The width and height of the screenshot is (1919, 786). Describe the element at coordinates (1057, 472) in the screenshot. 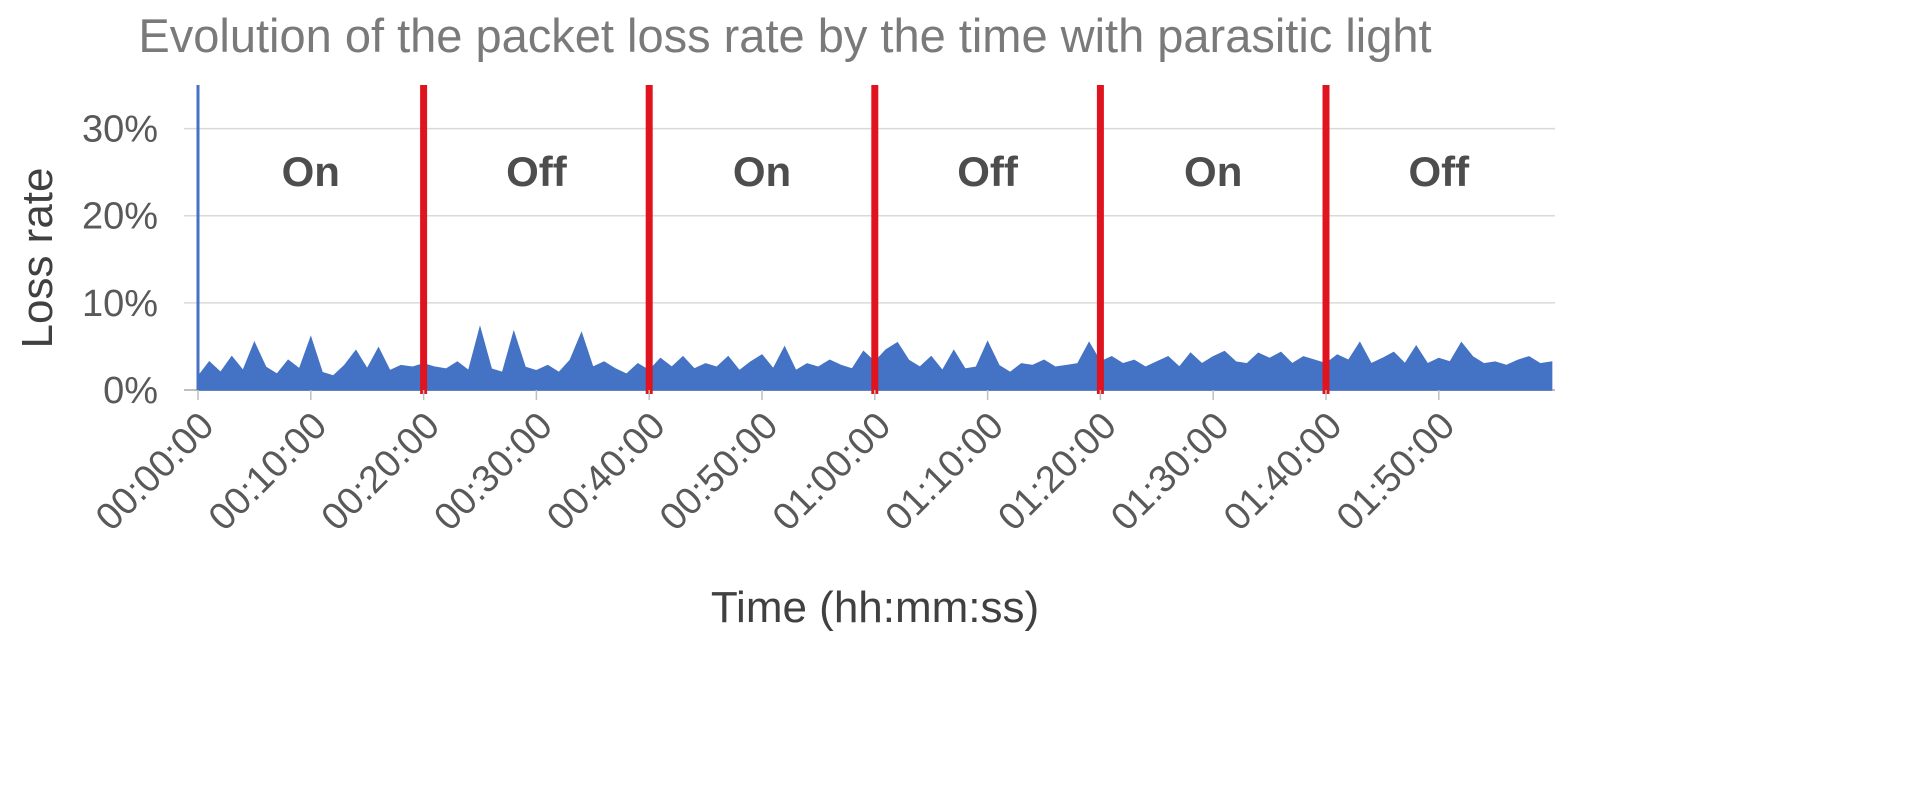

I see `x-tick-label: 01:20:00` at that location.